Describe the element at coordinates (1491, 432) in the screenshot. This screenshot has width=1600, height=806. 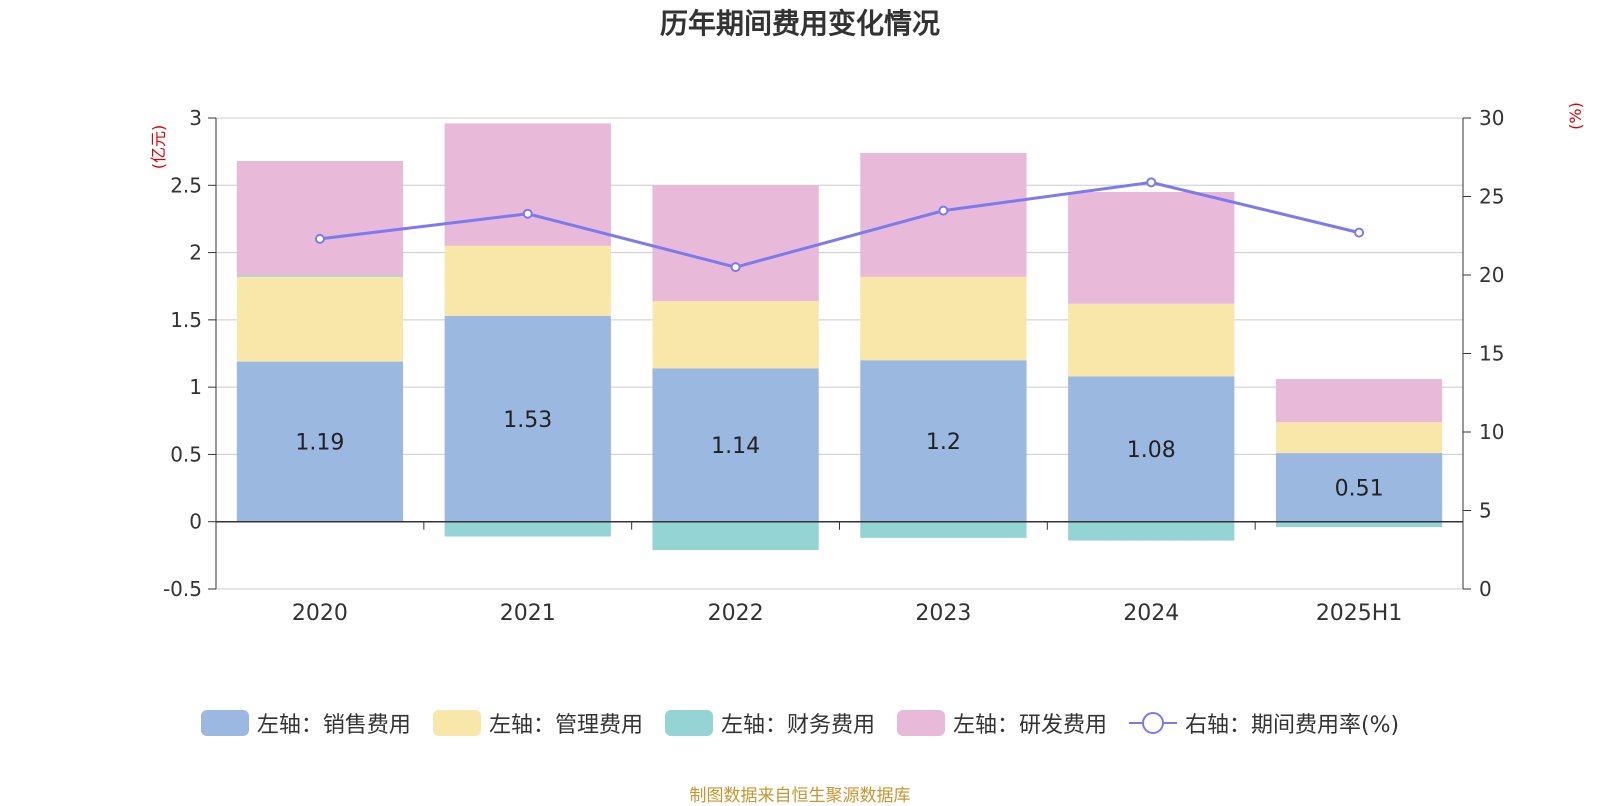
I see `right-axis-tick-label: 10` at that location.